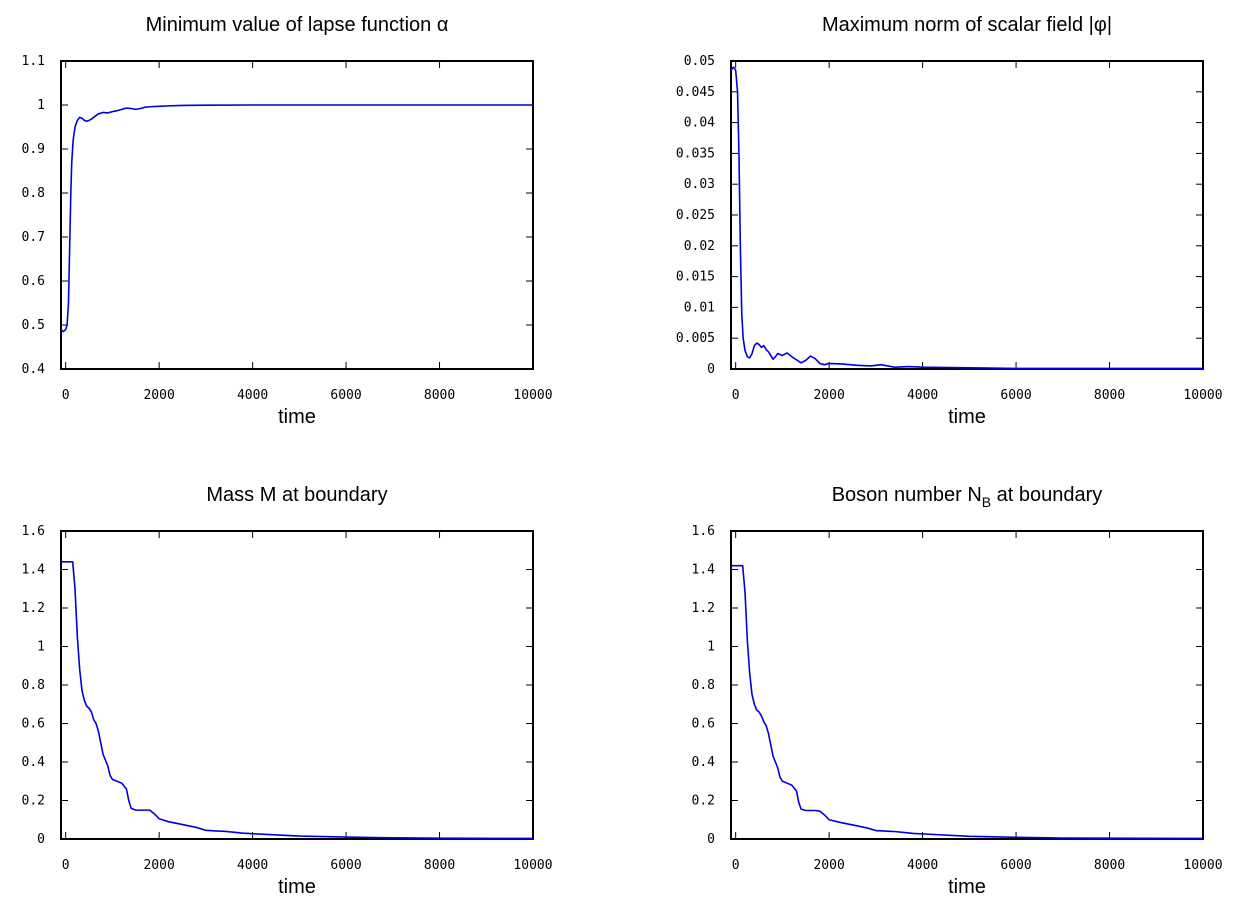 This screenshot has height=912, width=1248. Describe the element at coordinates (699, 246) in the screenshot. I see `y-tick-label: 0.02` at that location.